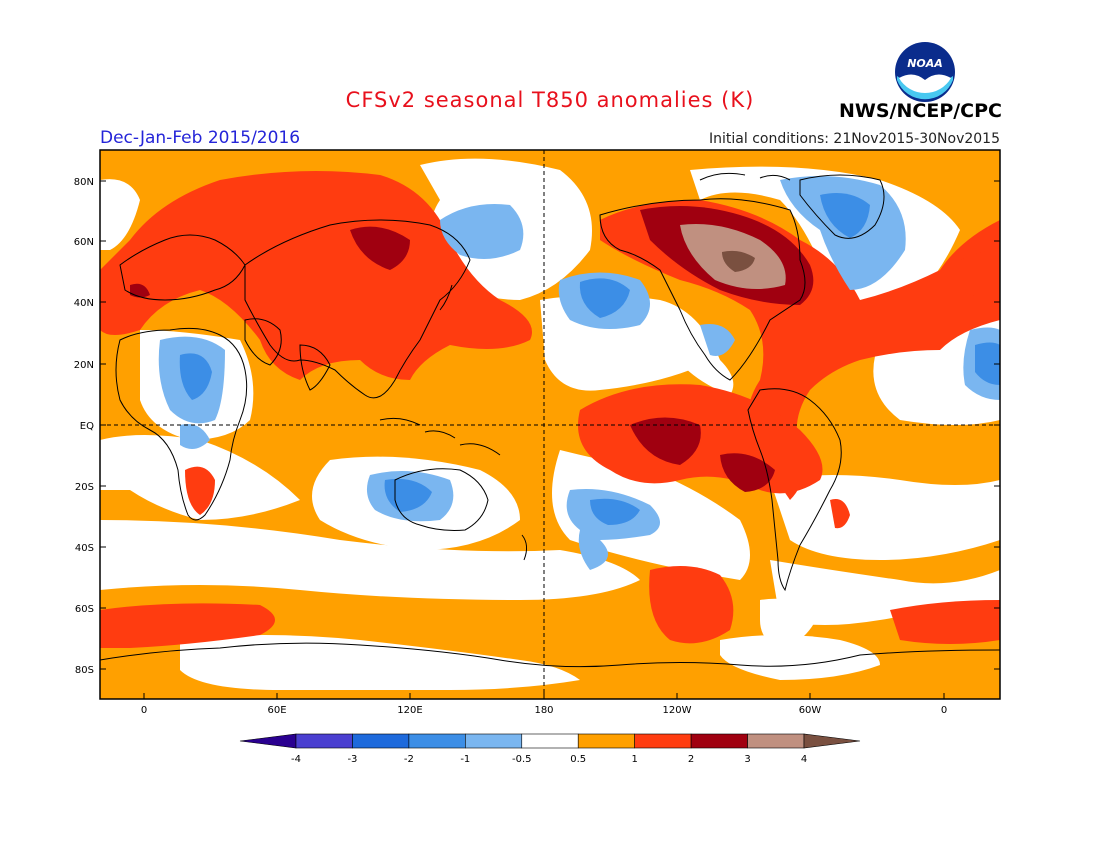 This screenshot has height=850, width=1100. What do you see at coordinates (691, 759) in the screenshot?
I see `colorbar-label: 2` at bounding box center [691, 759].